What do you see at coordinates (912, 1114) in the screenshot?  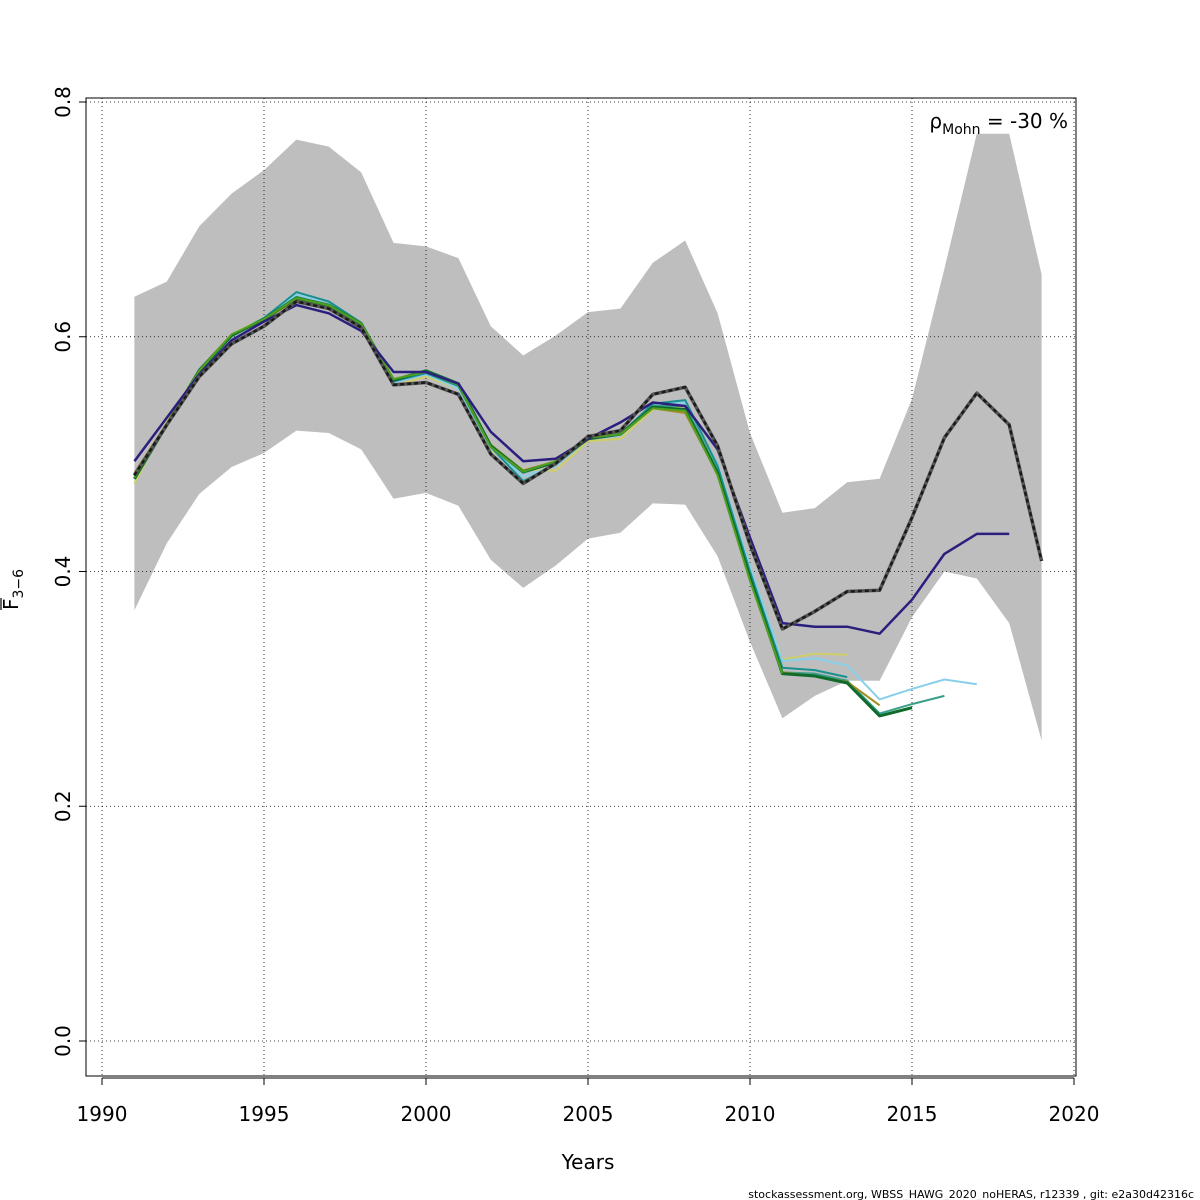 I see `x-tick-label: 2015` at bounding box center [912, 1114].